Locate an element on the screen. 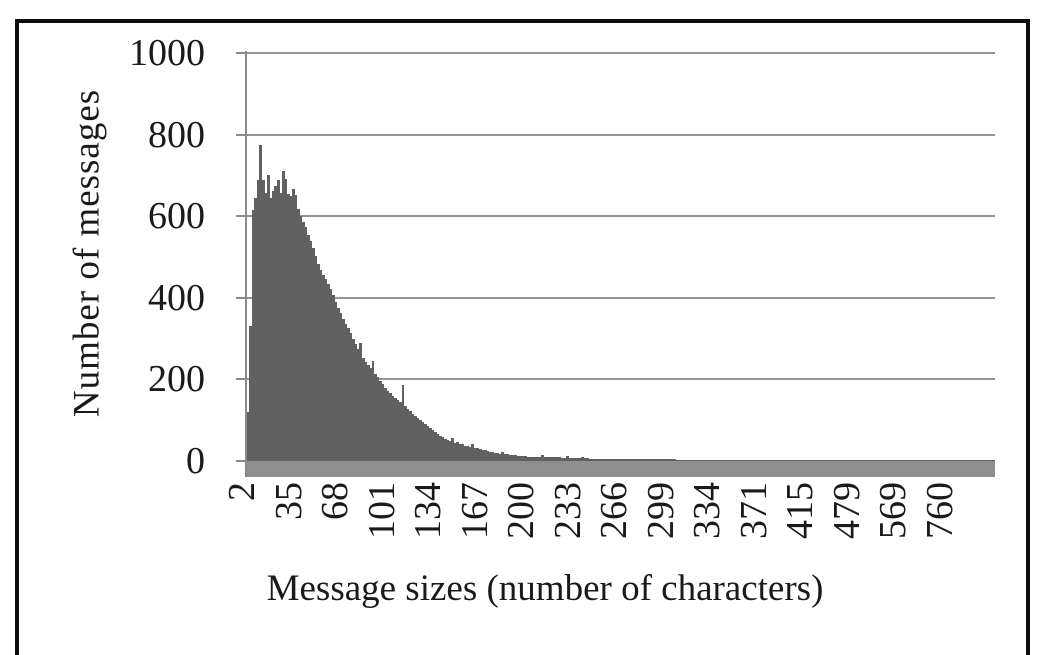  y-axis-line is located at coordinates (246, 264).